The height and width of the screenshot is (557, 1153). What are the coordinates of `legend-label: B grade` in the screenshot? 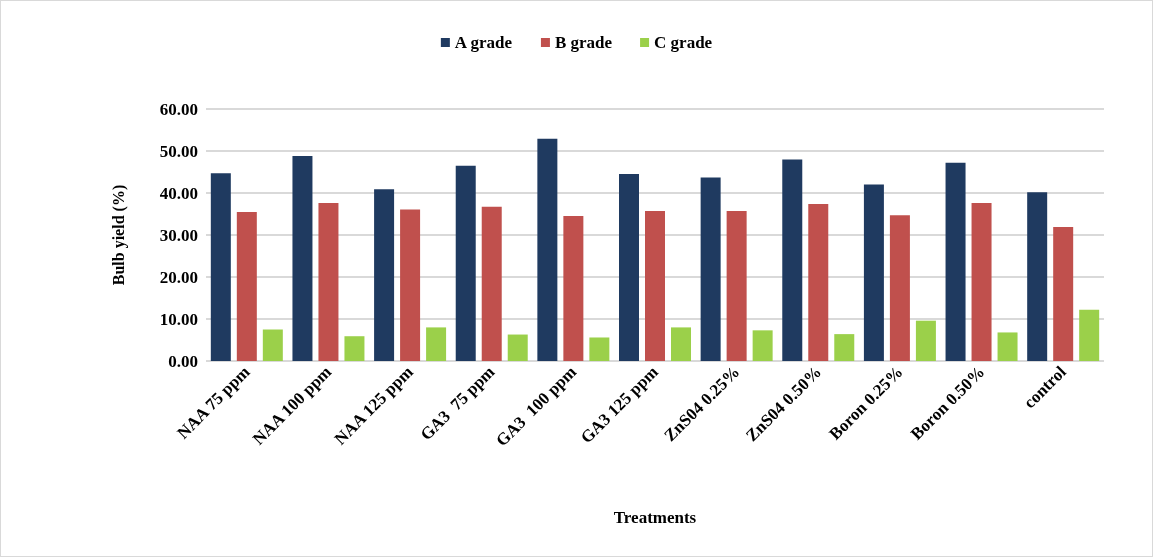 It's located at (583, 42).